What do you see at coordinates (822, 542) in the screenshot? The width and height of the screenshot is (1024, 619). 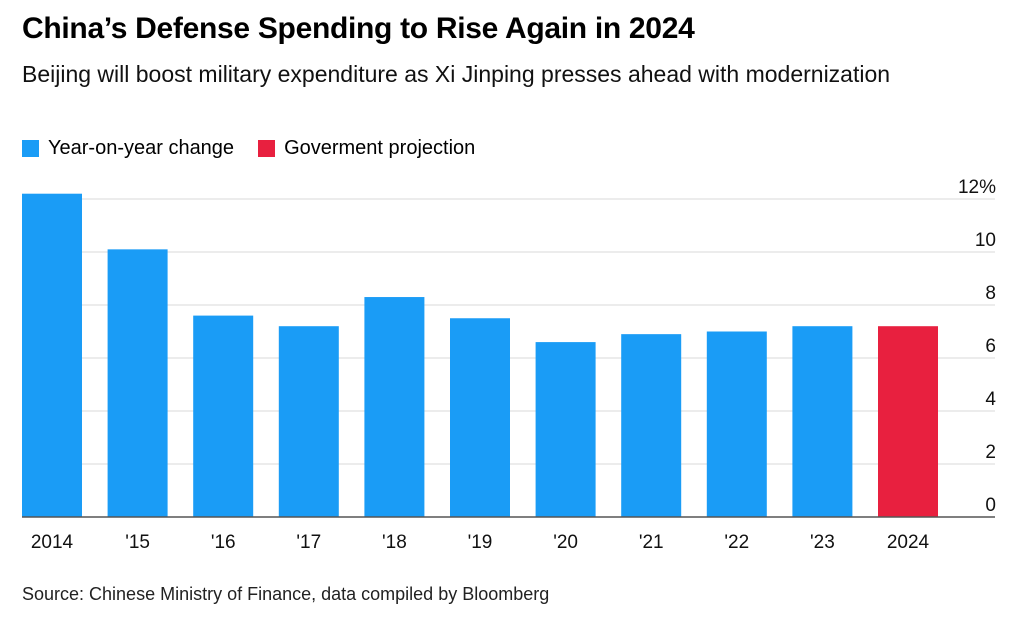 I see `x-tick-label-9: '23` at bounding box center [822, 542].